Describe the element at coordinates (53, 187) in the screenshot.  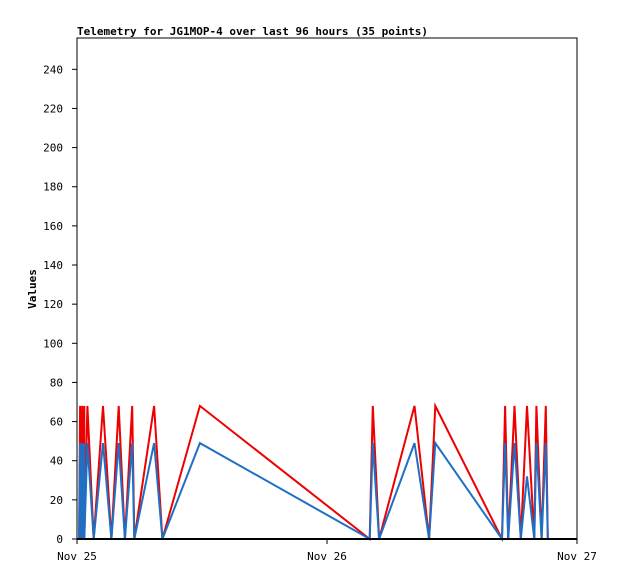
I see `y-tick-label-9: 180` at that location.